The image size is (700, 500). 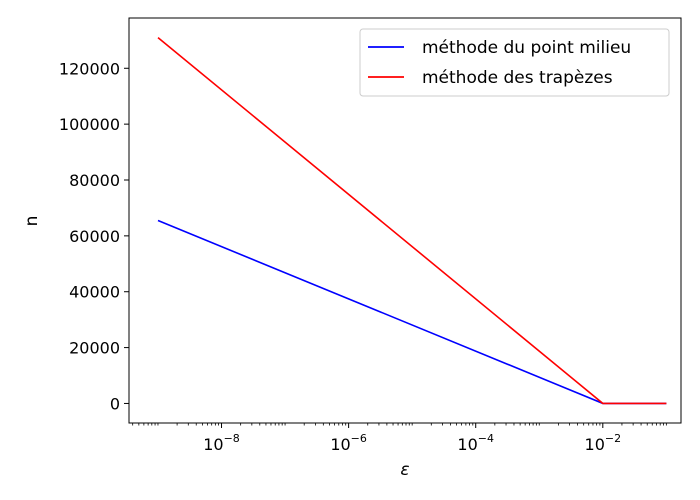 I want to click on y-tick-label: 40000, so click(x=94, y=292).